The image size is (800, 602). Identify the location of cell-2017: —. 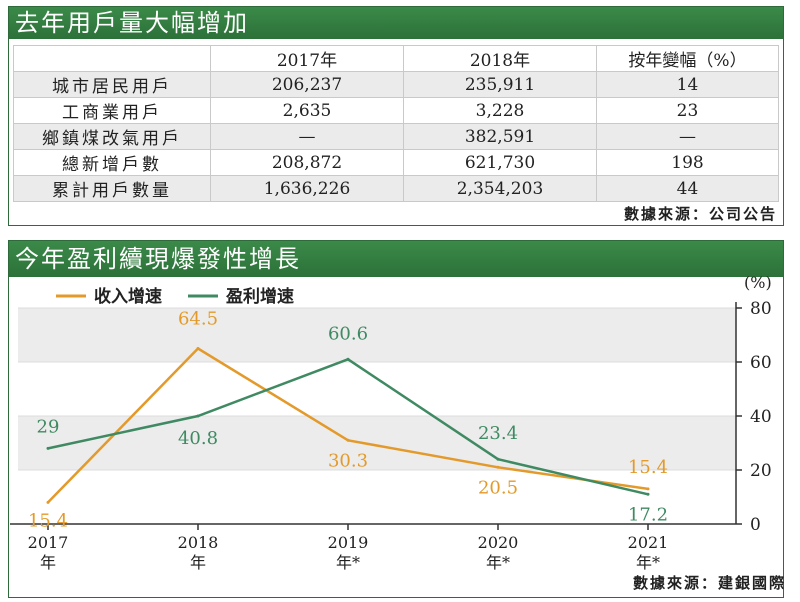
(307, 136).